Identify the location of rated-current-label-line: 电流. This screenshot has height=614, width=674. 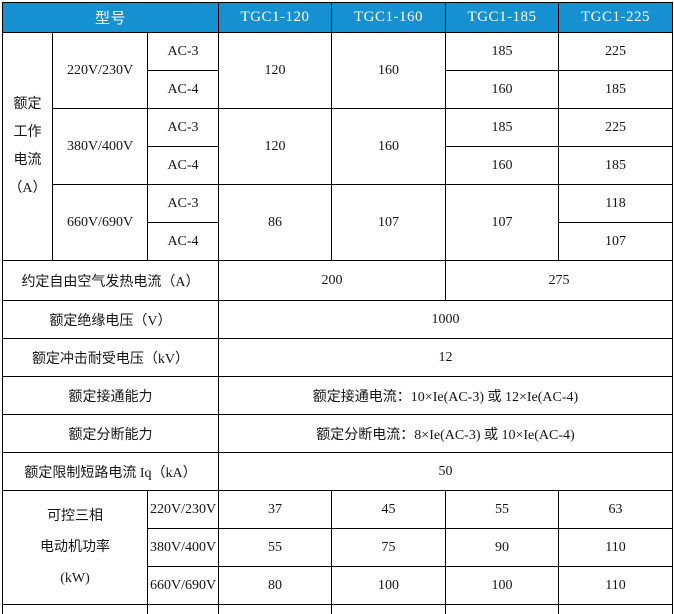
(27, 160).